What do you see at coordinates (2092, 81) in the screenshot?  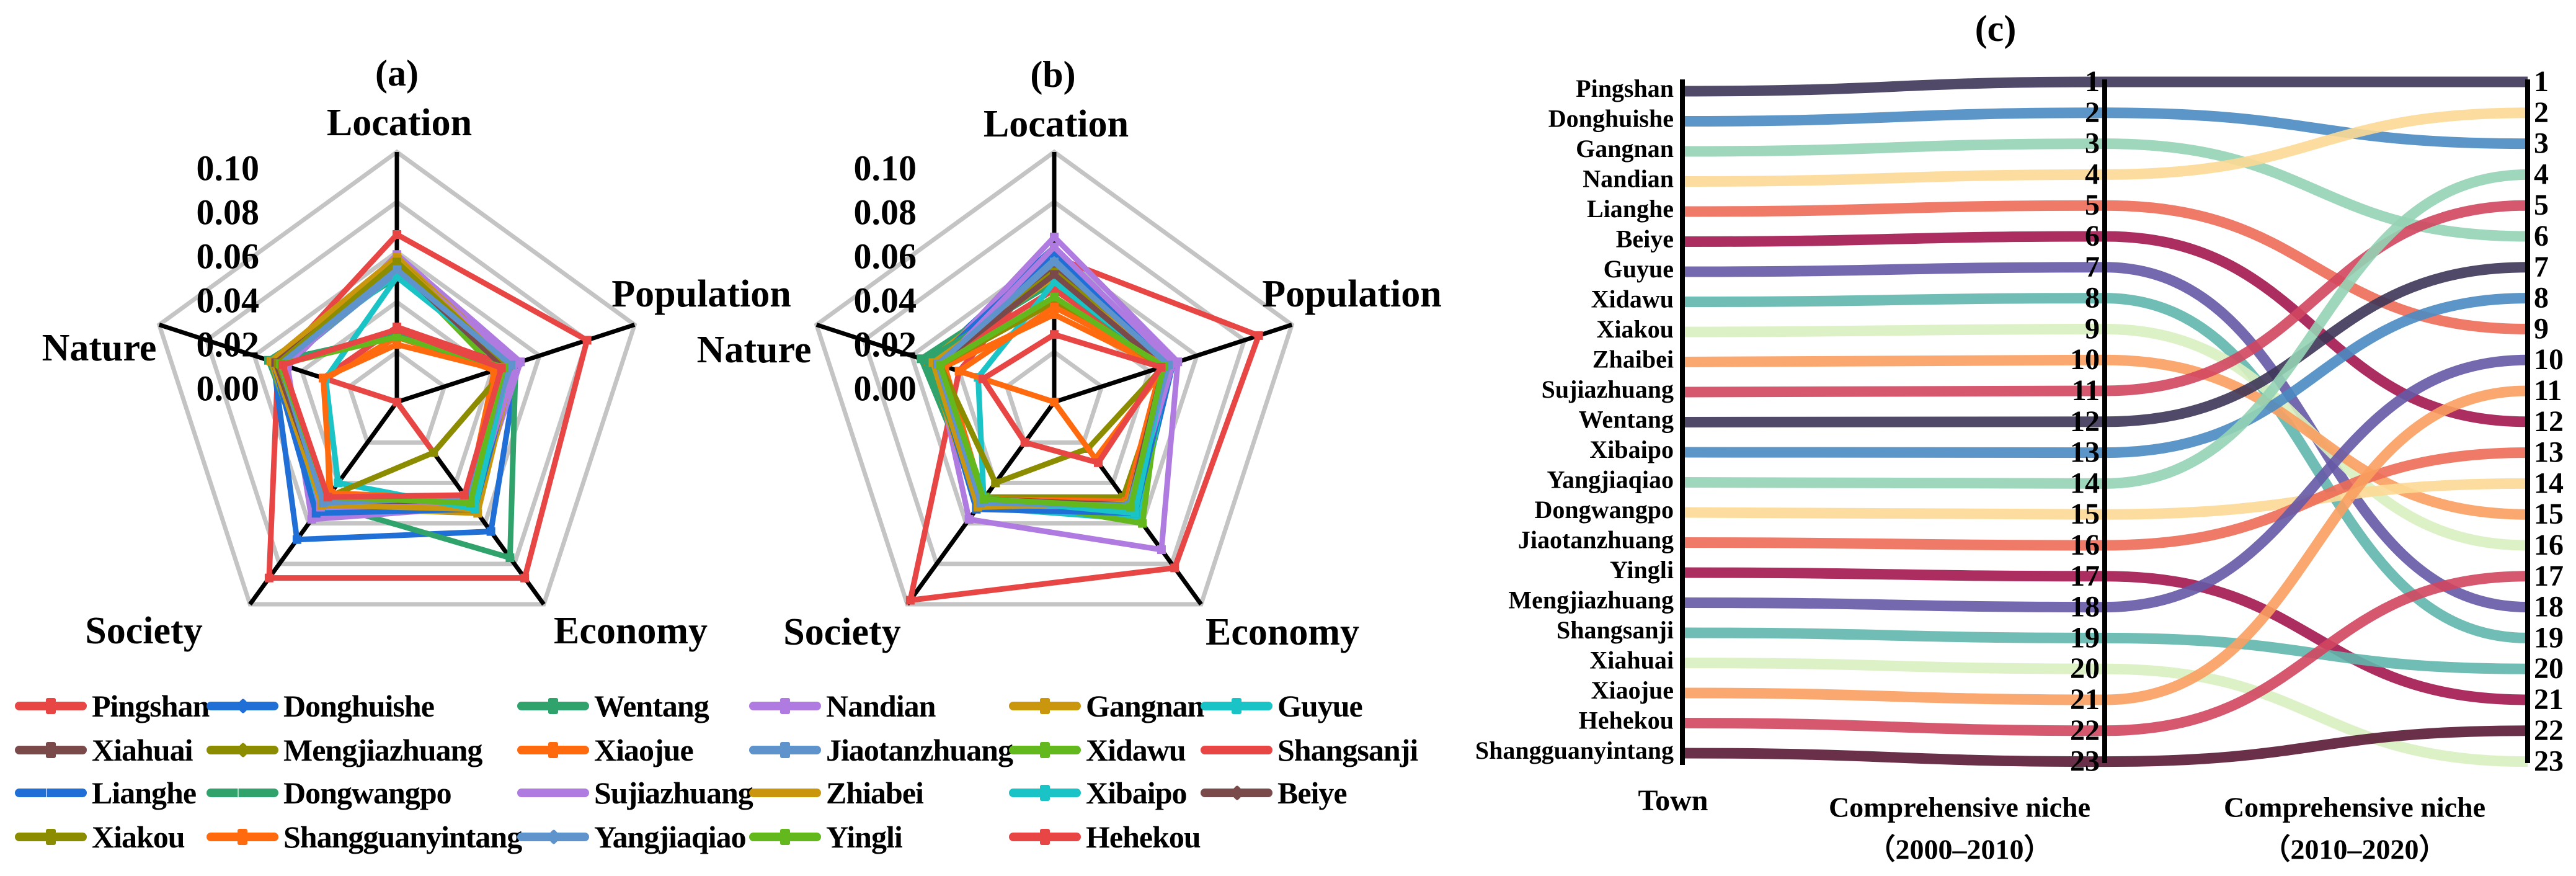 I see `rank-label: 1` at bounding box center [2092, 81].